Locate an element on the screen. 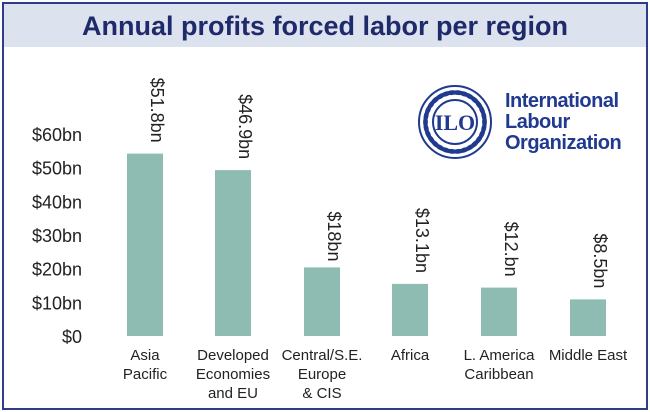 This screenshot has height=412, width=650. category-label: Pacific is located at coordinates (145, 374).